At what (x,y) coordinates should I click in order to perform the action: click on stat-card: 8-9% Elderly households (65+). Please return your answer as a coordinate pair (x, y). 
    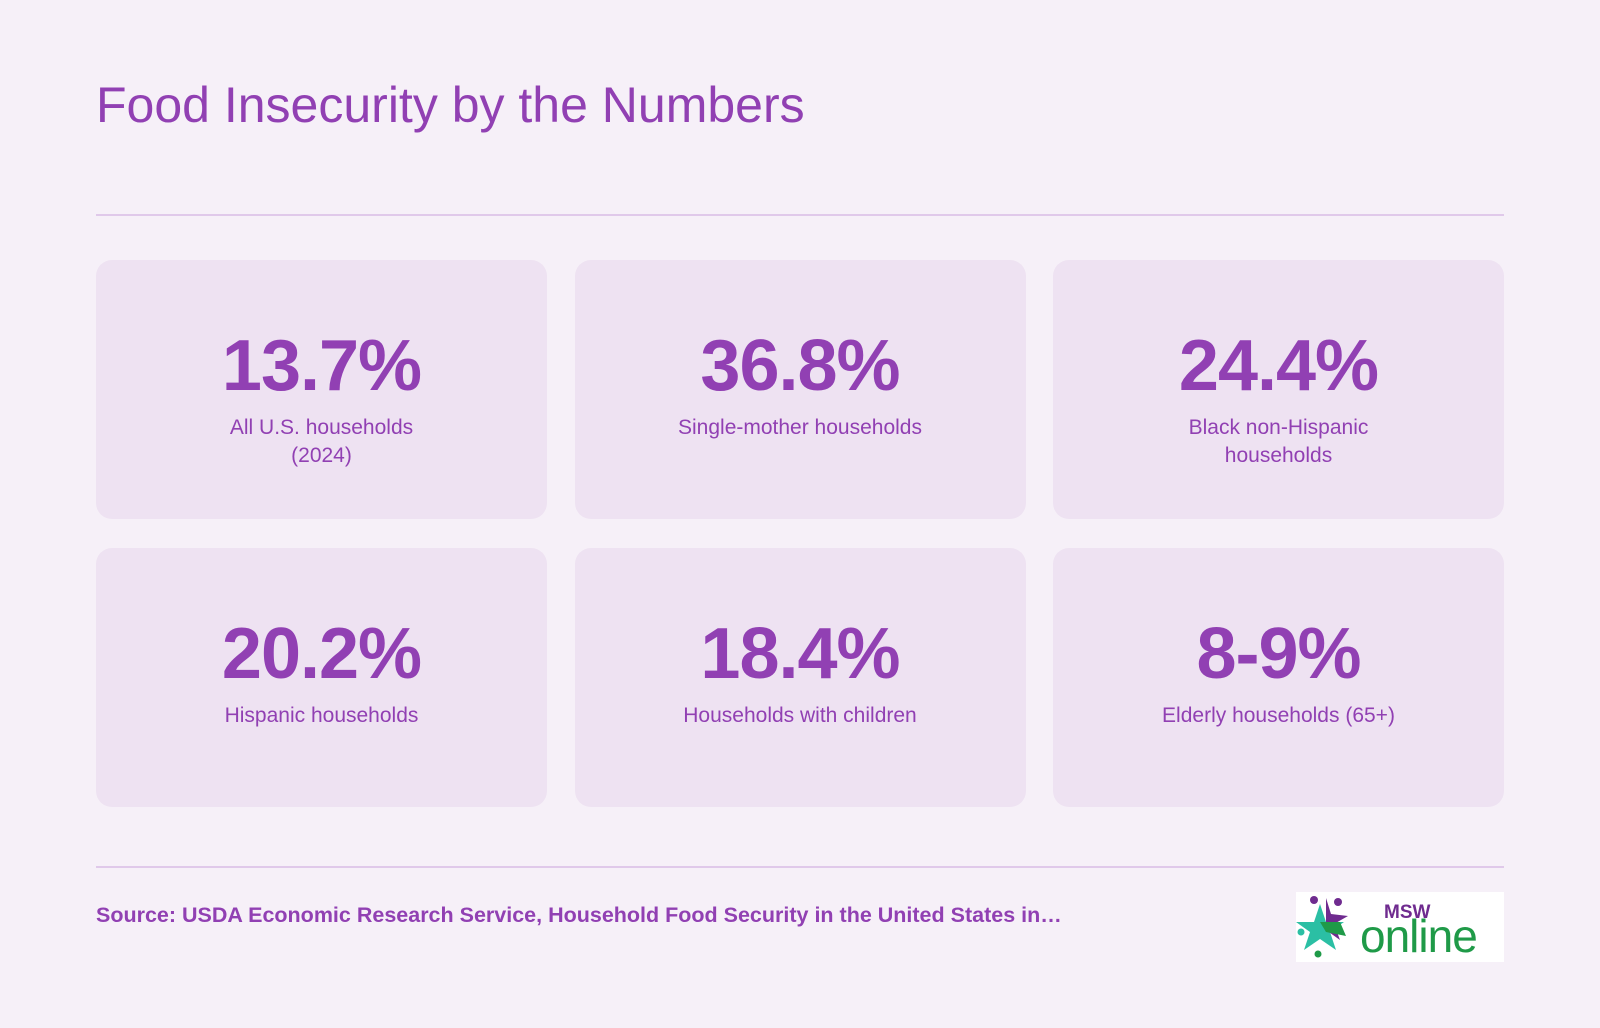
    Looking at the image, I should click on (1278, 677).